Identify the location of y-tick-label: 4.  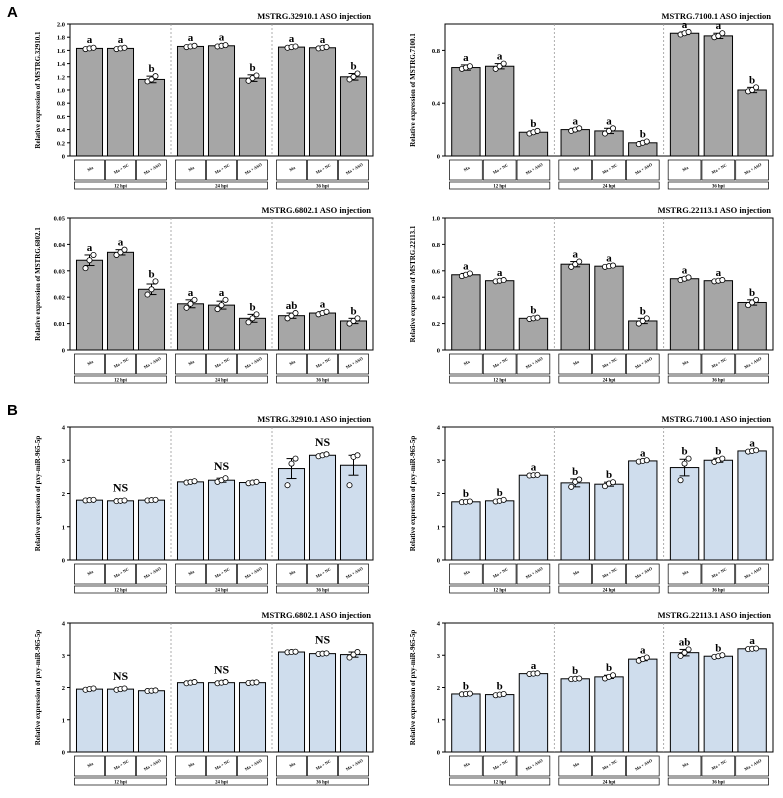
(64, 428).